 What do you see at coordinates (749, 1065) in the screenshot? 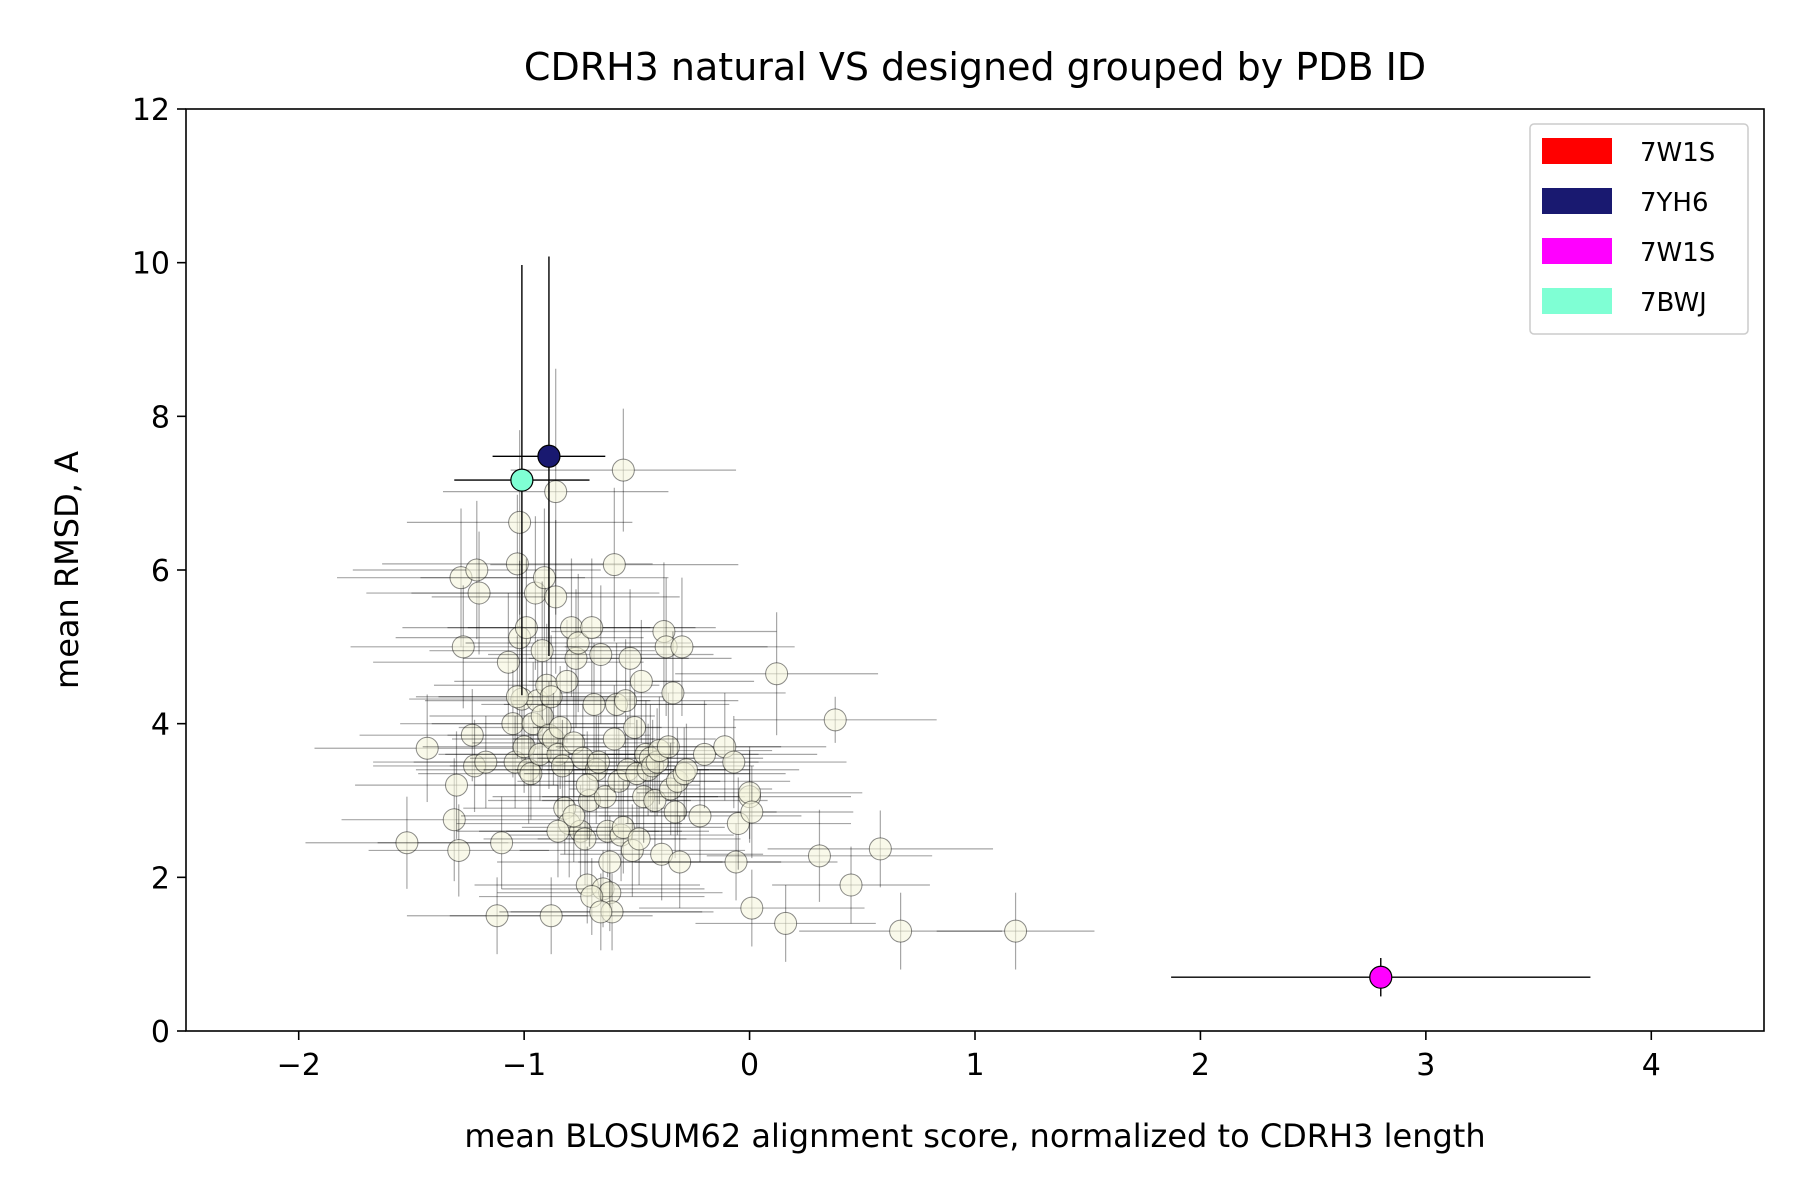
I see `x-tick-label: 0` at bounding box center [749, 1065].